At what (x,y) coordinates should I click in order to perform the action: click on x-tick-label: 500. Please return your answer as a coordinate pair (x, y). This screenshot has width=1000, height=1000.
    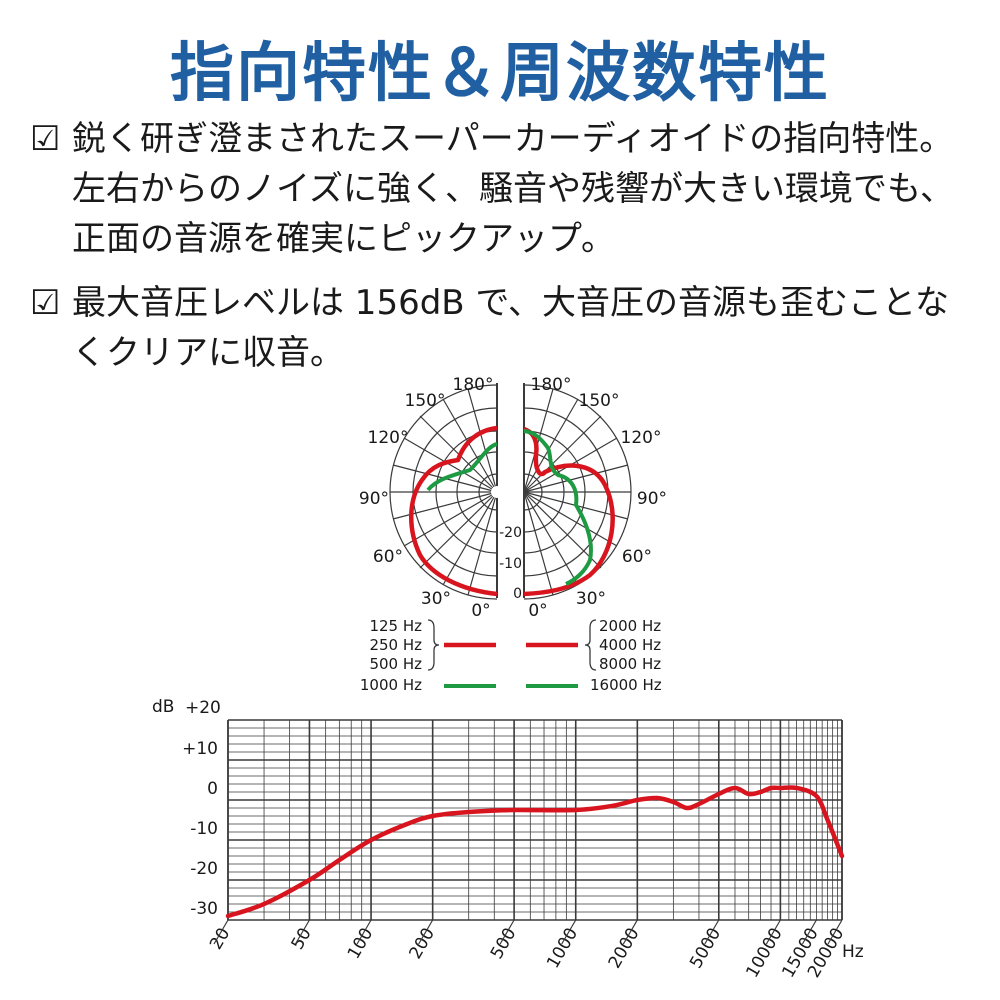
    Looking at the image, I should click on (504, 944).